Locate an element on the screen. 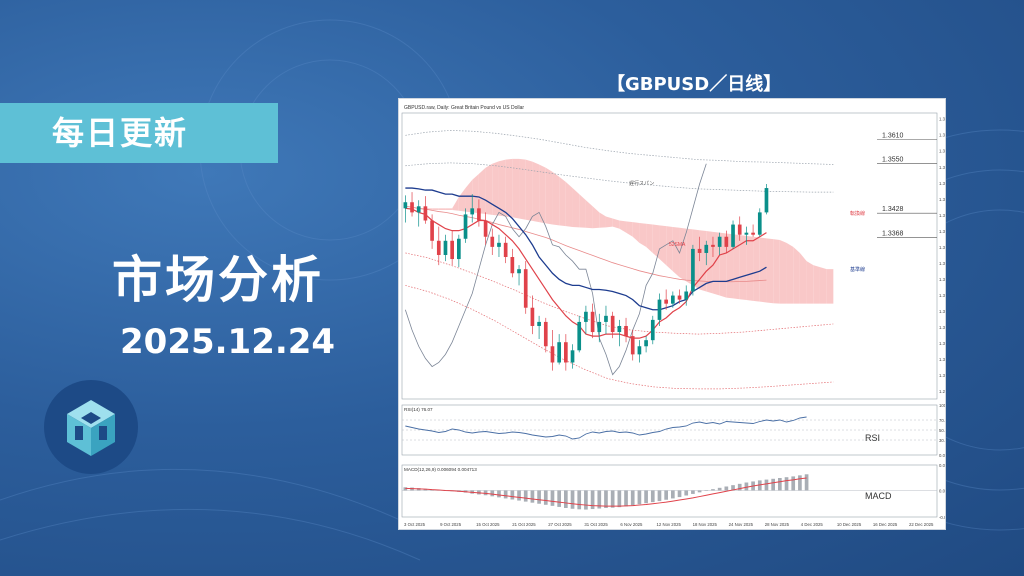 The width and height of the screenshot is (1024, 576). rsi-tick: 100.00 is located at coordinates (942, 405).